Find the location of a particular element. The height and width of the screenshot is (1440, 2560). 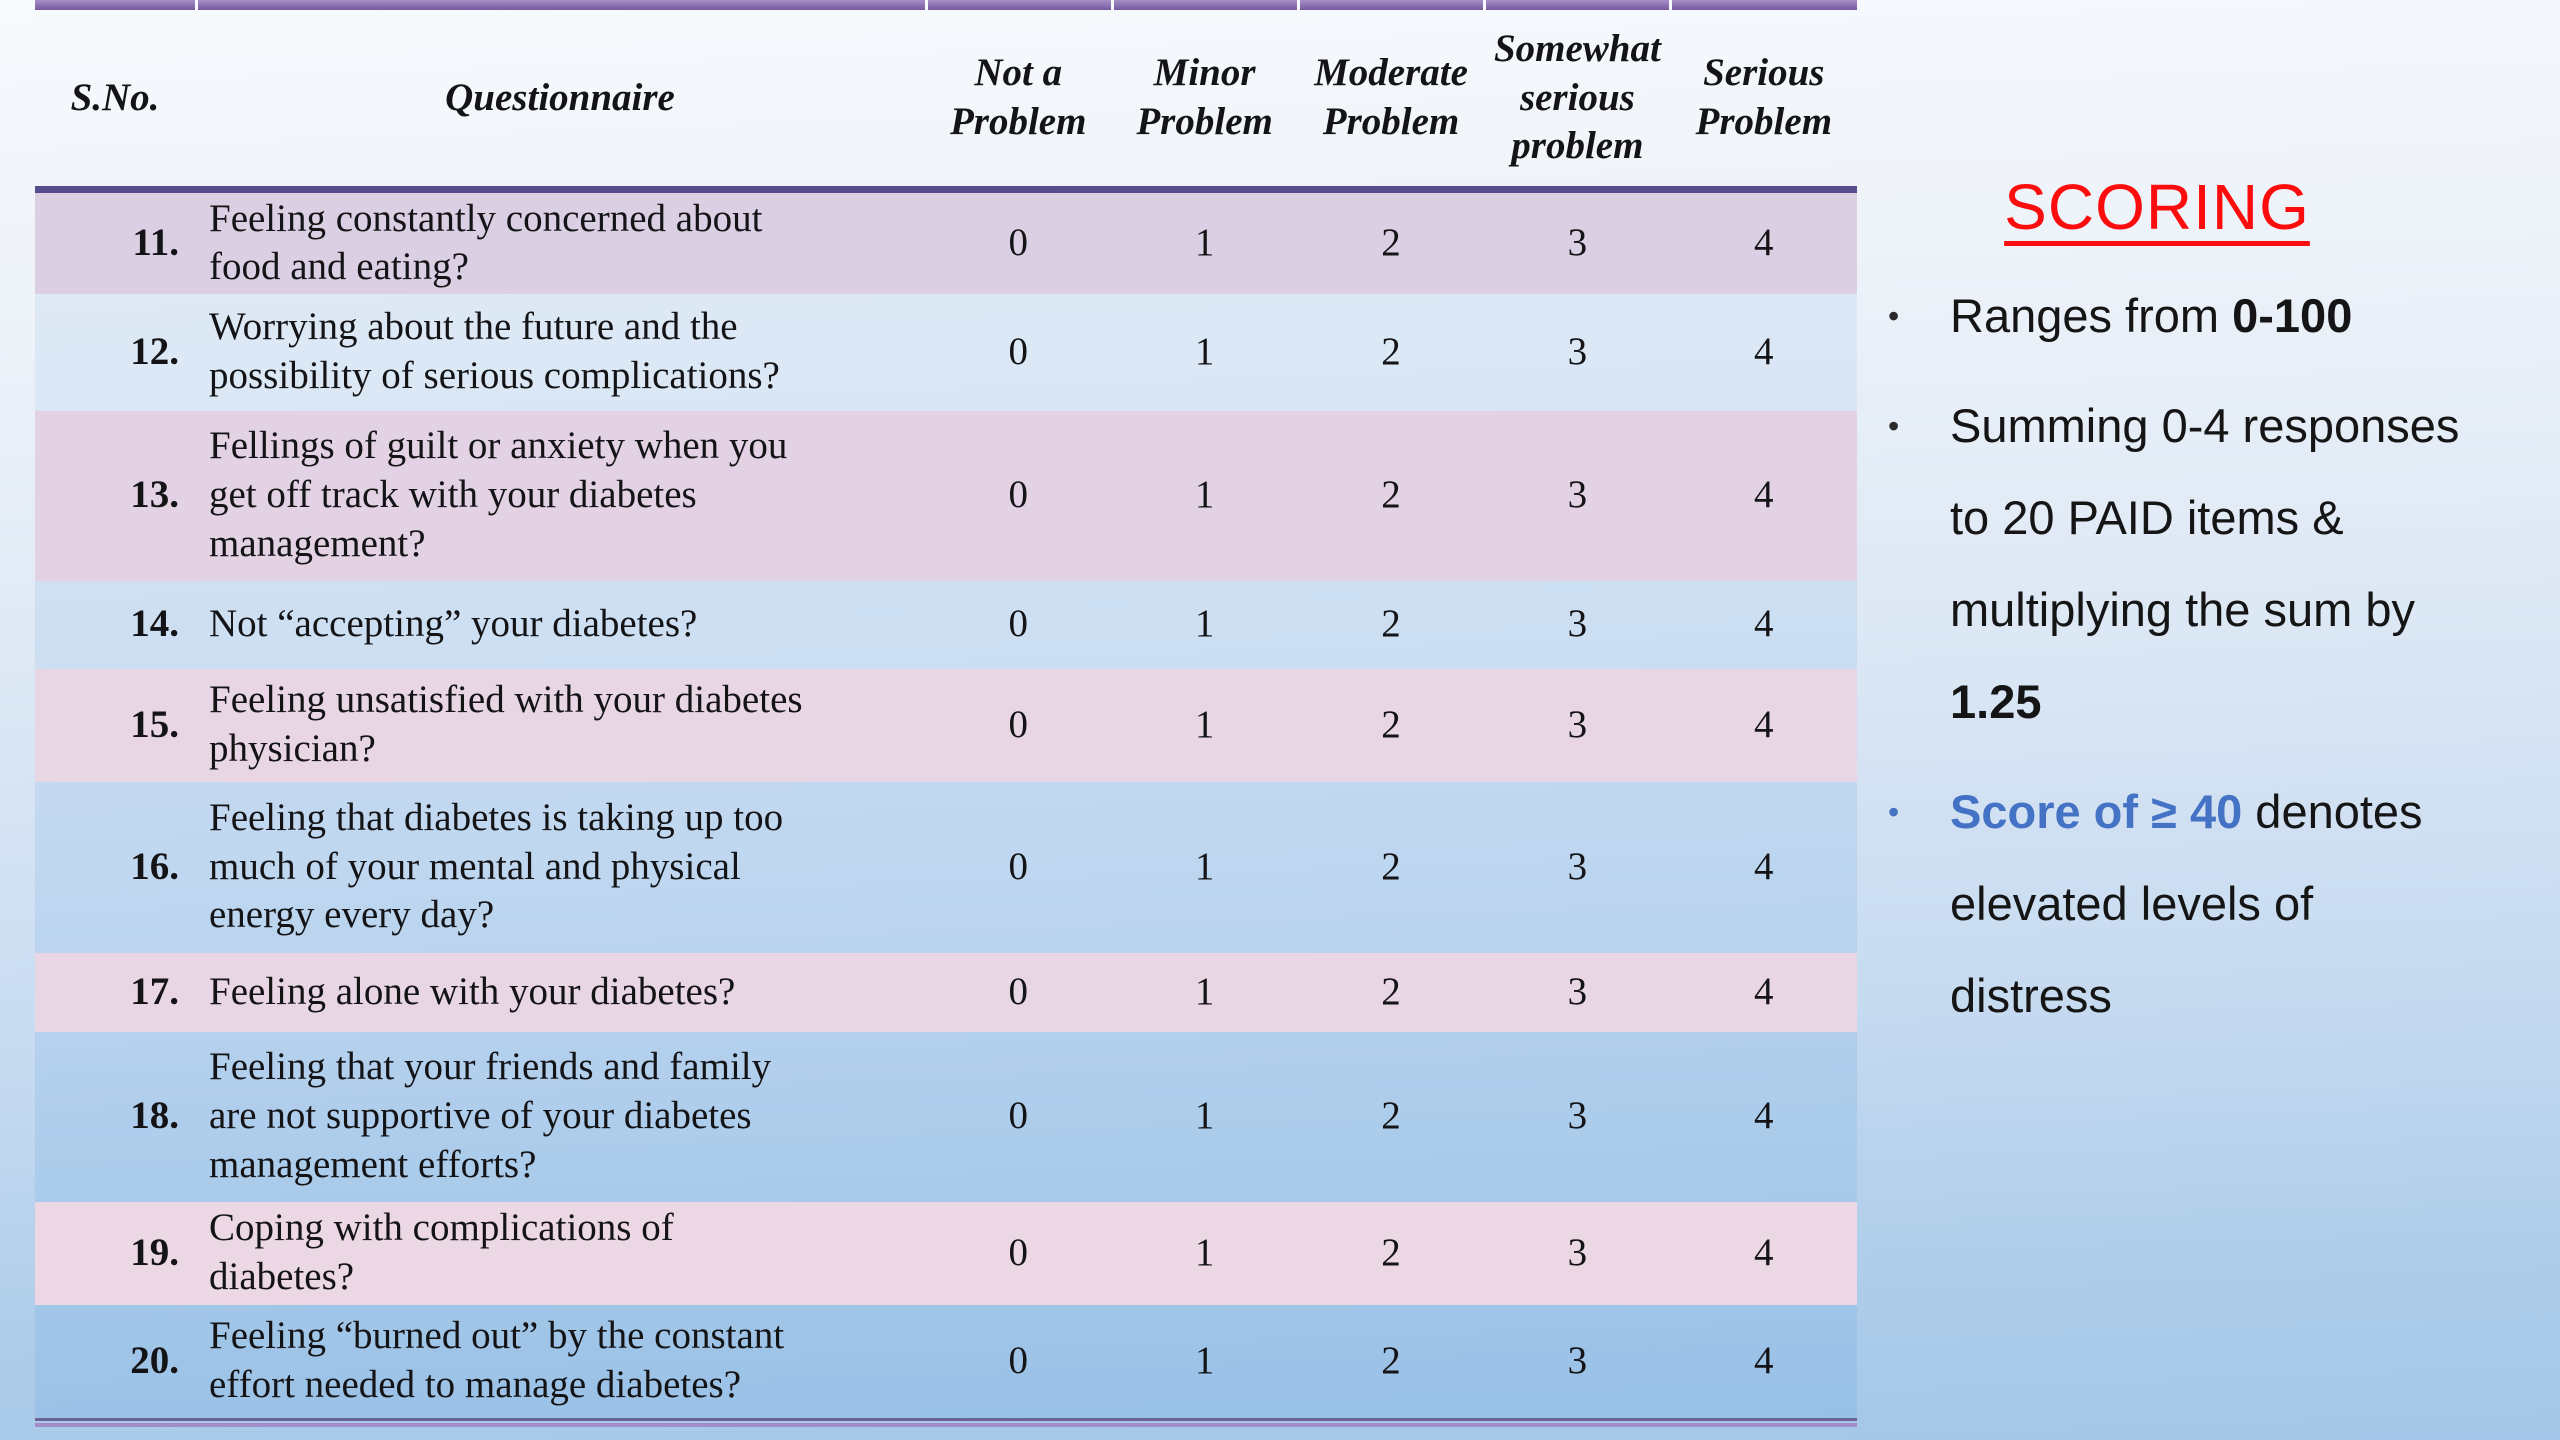

table-top-border is located at coordinates (946, 5).